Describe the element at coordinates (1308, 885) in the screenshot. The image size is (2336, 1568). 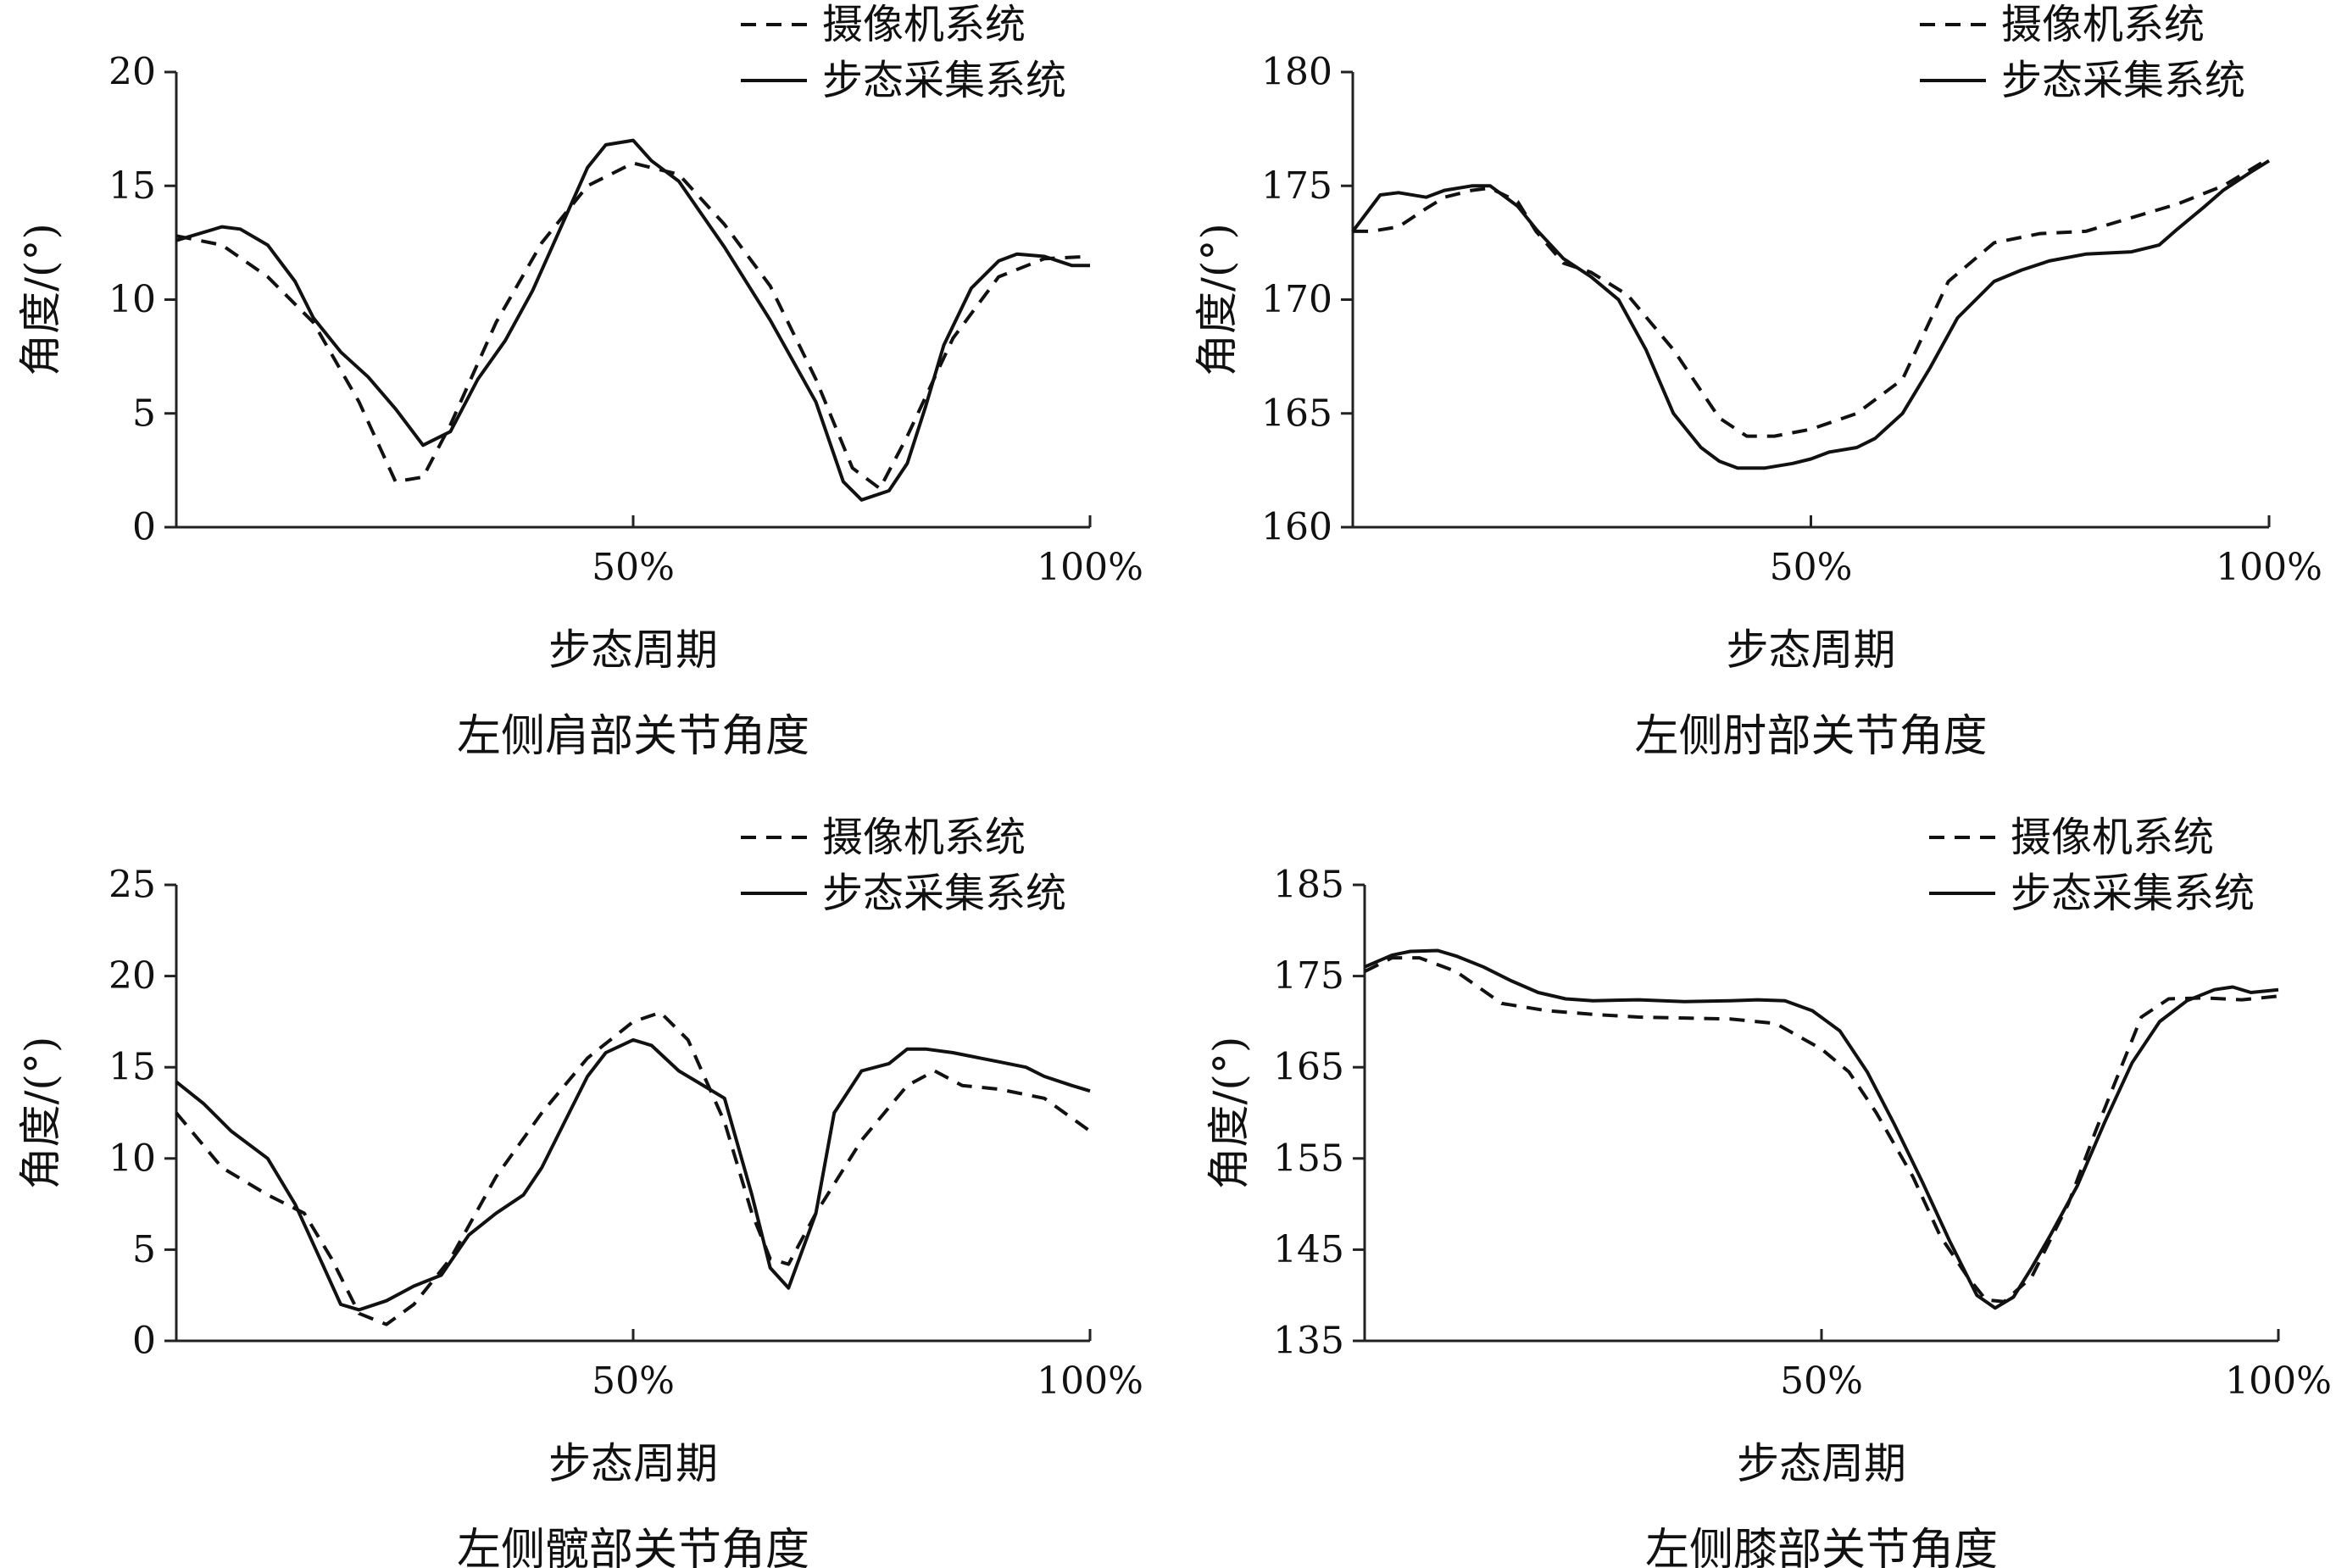
I see `y-tick-label: 185` at that location.